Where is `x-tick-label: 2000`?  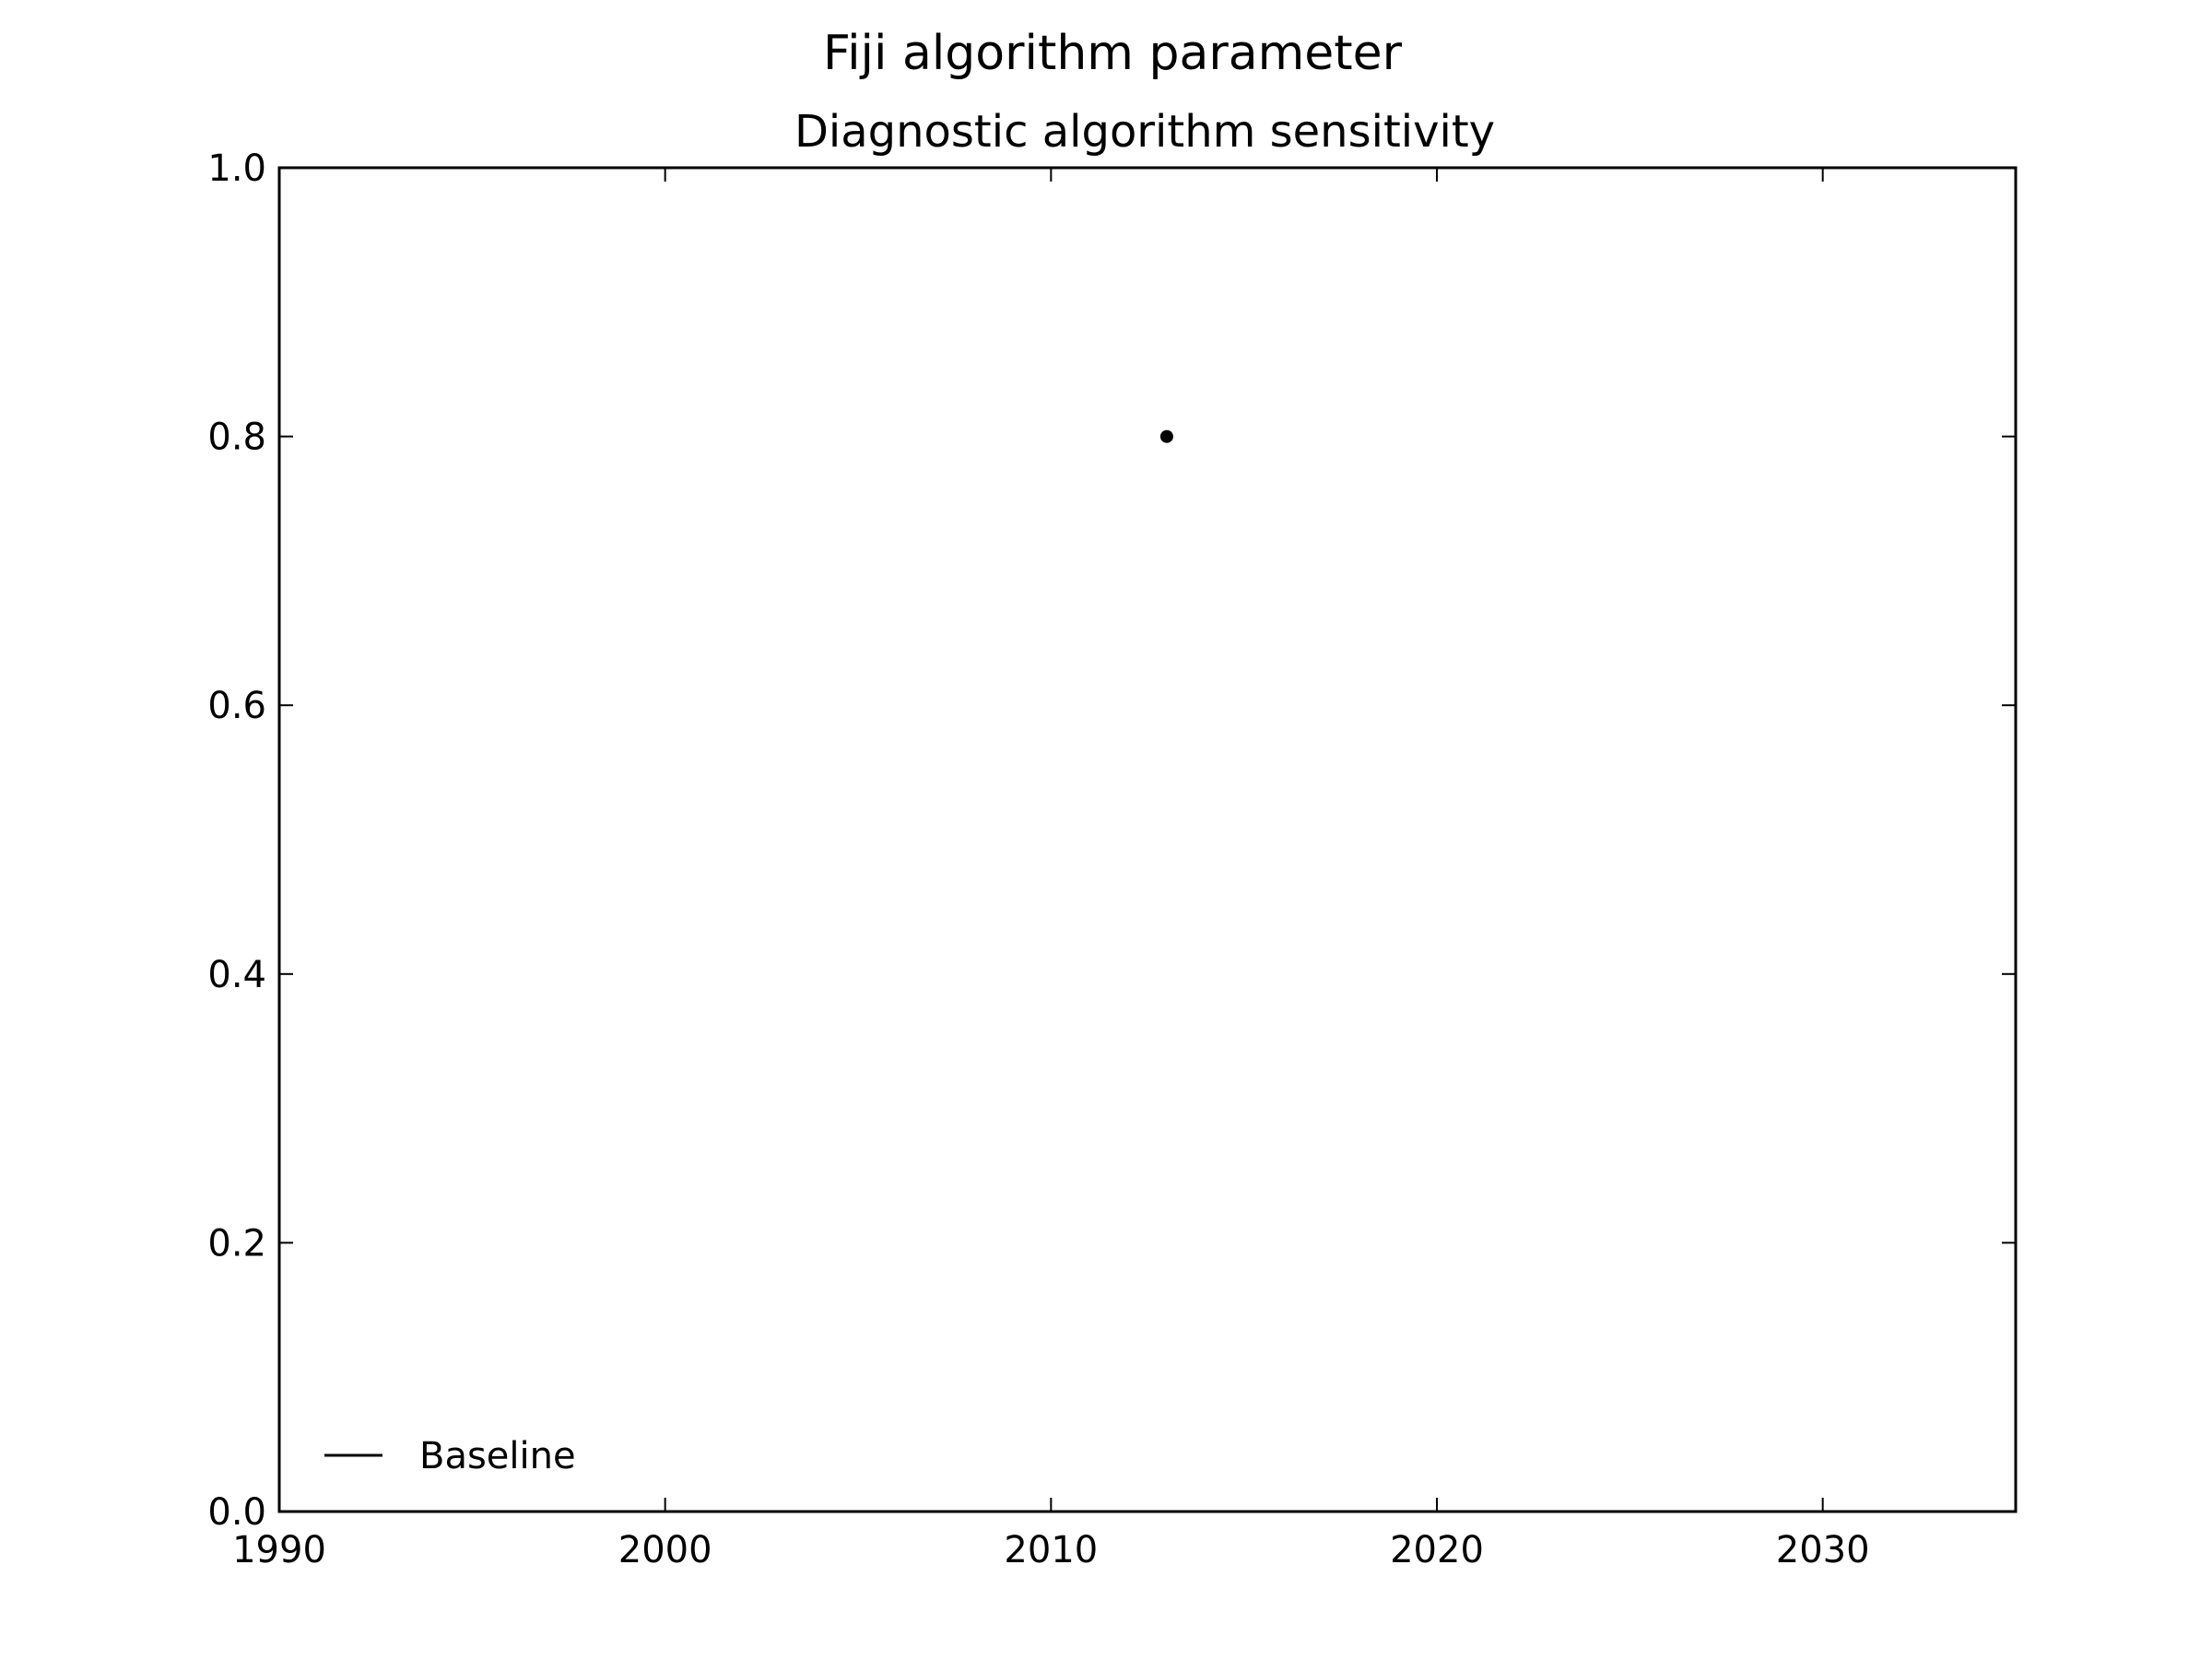 x-tick-label: 2000 is located at coordinates (665, 1550).